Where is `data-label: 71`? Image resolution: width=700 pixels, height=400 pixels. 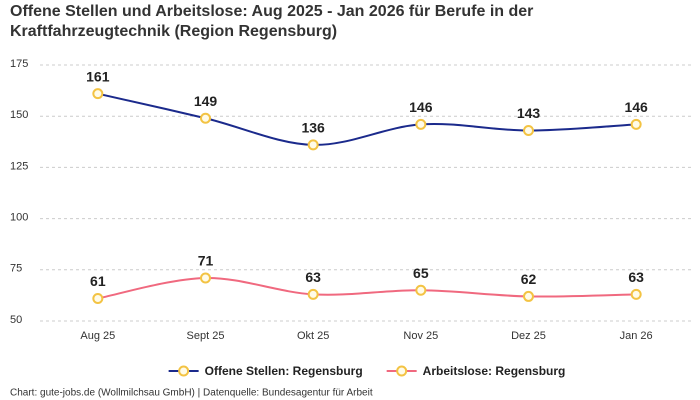 data-label: 71 is located at coordinates (206, 261).